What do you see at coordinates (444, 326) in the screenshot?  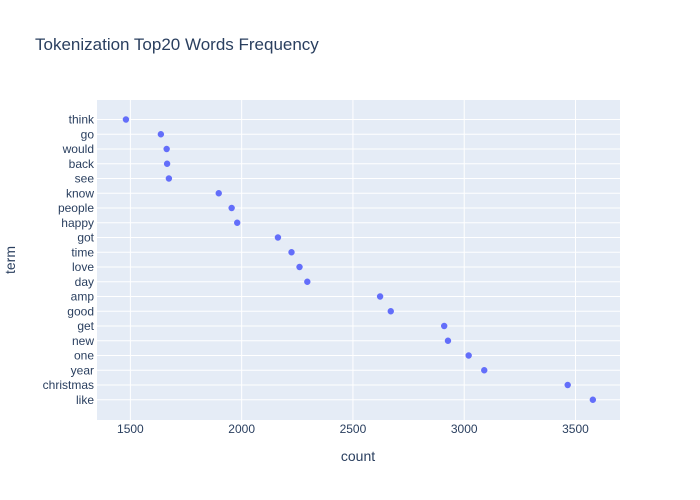 I see `data-point-get` at bounding box center [444, 326].